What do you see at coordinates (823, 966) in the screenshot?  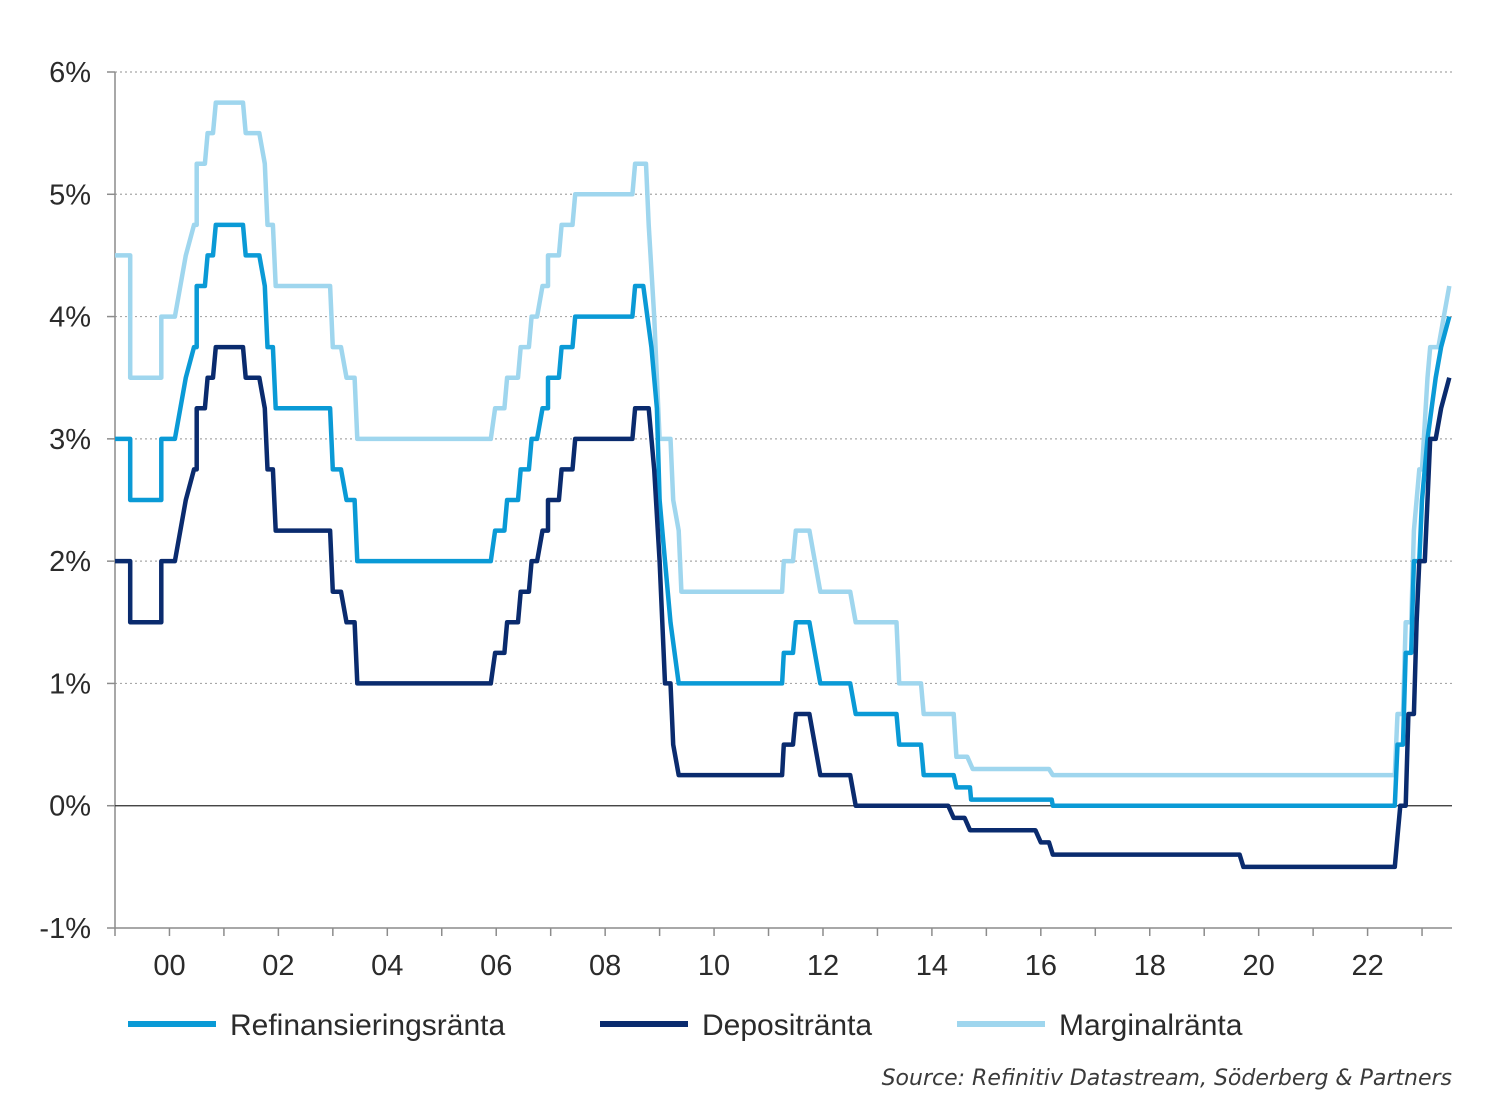 I see `x-tick-label: 12` at bounding box center [823, 966].